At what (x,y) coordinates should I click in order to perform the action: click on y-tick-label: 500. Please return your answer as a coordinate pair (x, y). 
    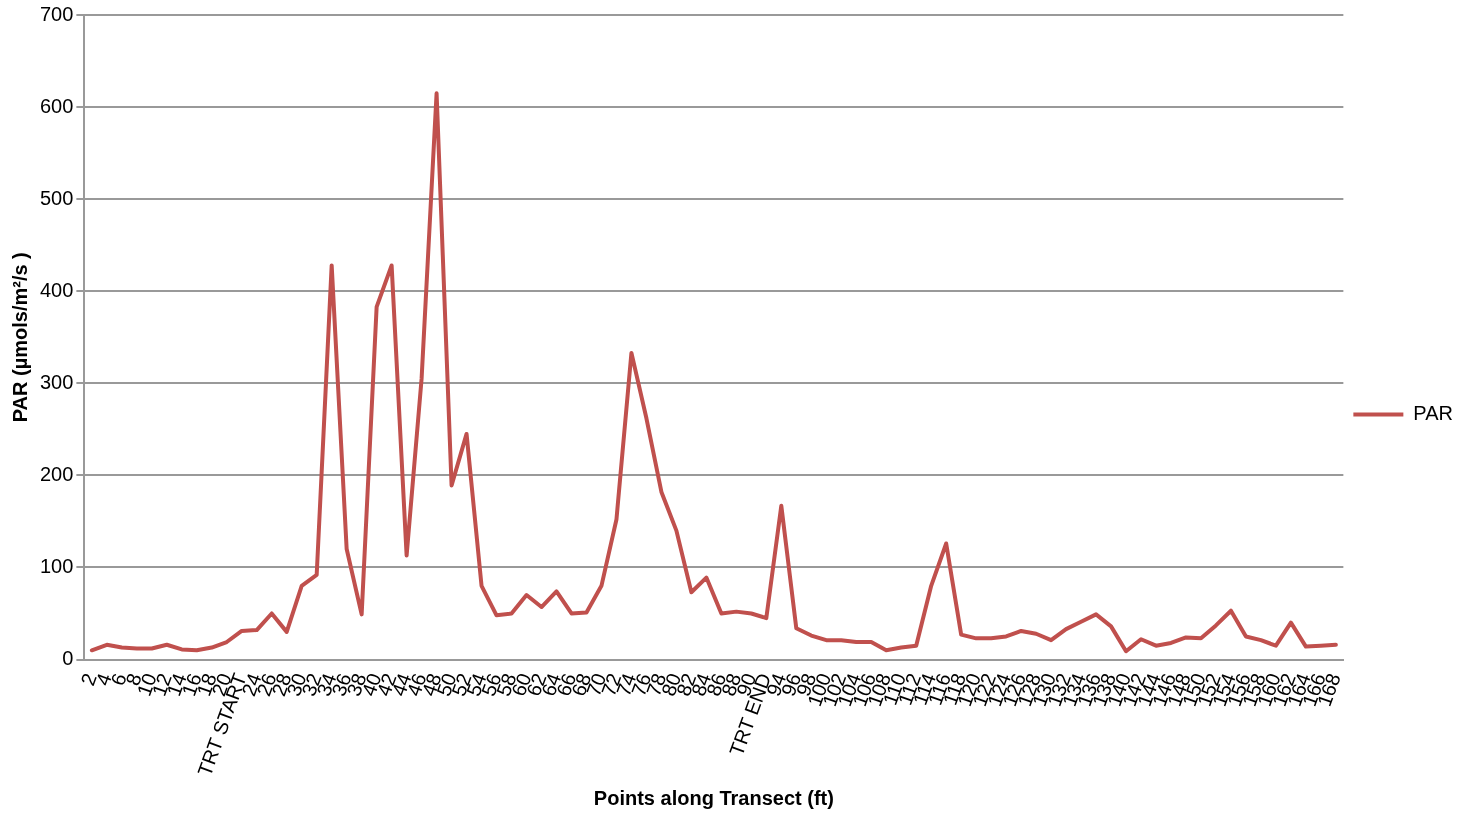
    Looking at the image, I should click on (56, 197).